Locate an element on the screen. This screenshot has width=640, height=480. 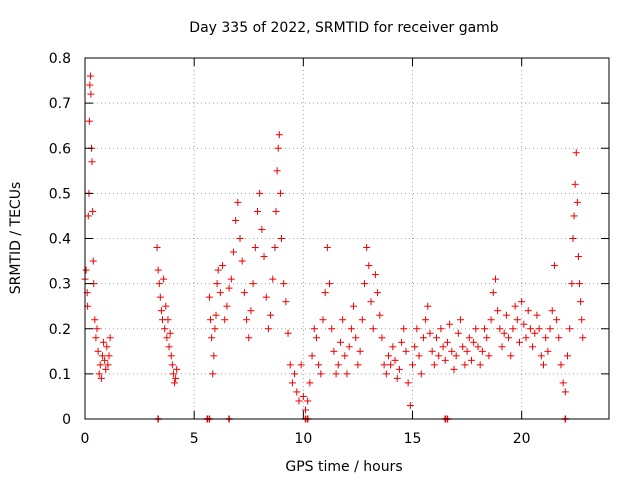
y-tick-label: 0.4 is located at coordinates (60, 240).